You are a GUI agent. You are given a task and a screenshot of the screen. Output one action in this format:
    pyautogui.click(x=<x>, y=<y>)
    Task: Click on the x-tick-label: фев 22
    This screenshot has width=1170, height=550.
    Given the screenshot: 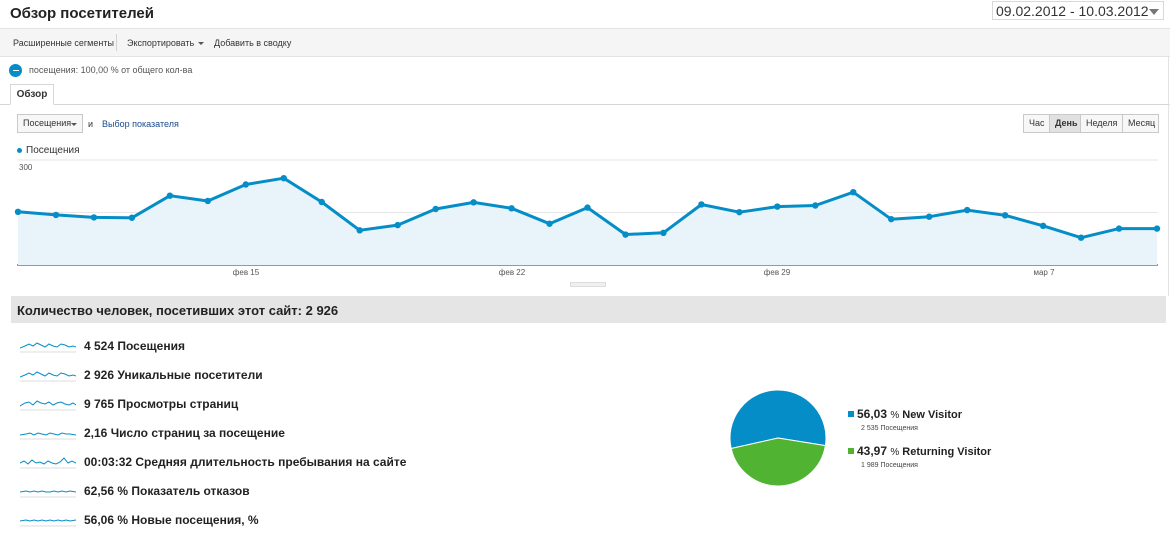 What is the action you would take?
    pyautogui.click(x=512, y=272)
    